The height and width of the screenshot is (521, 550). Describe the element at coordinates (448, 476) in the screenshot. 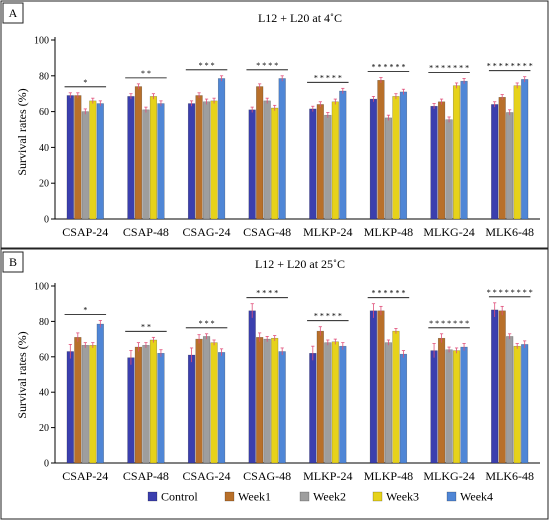

I see `panel-b-category-label: MLKG-24` at that location.